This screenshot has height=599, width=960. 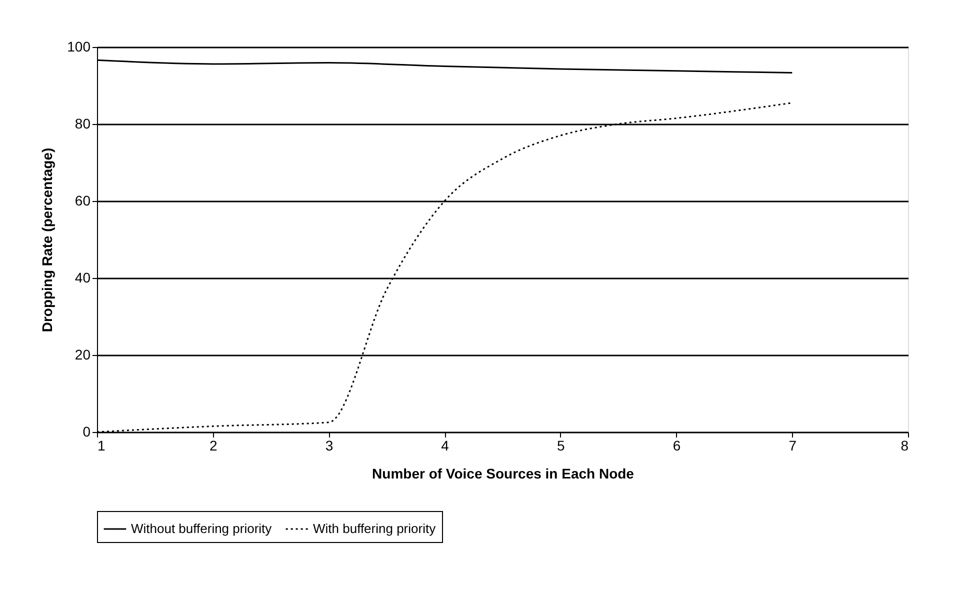 I want to click on x-tick-label: 5, so click(x=561, y=446).